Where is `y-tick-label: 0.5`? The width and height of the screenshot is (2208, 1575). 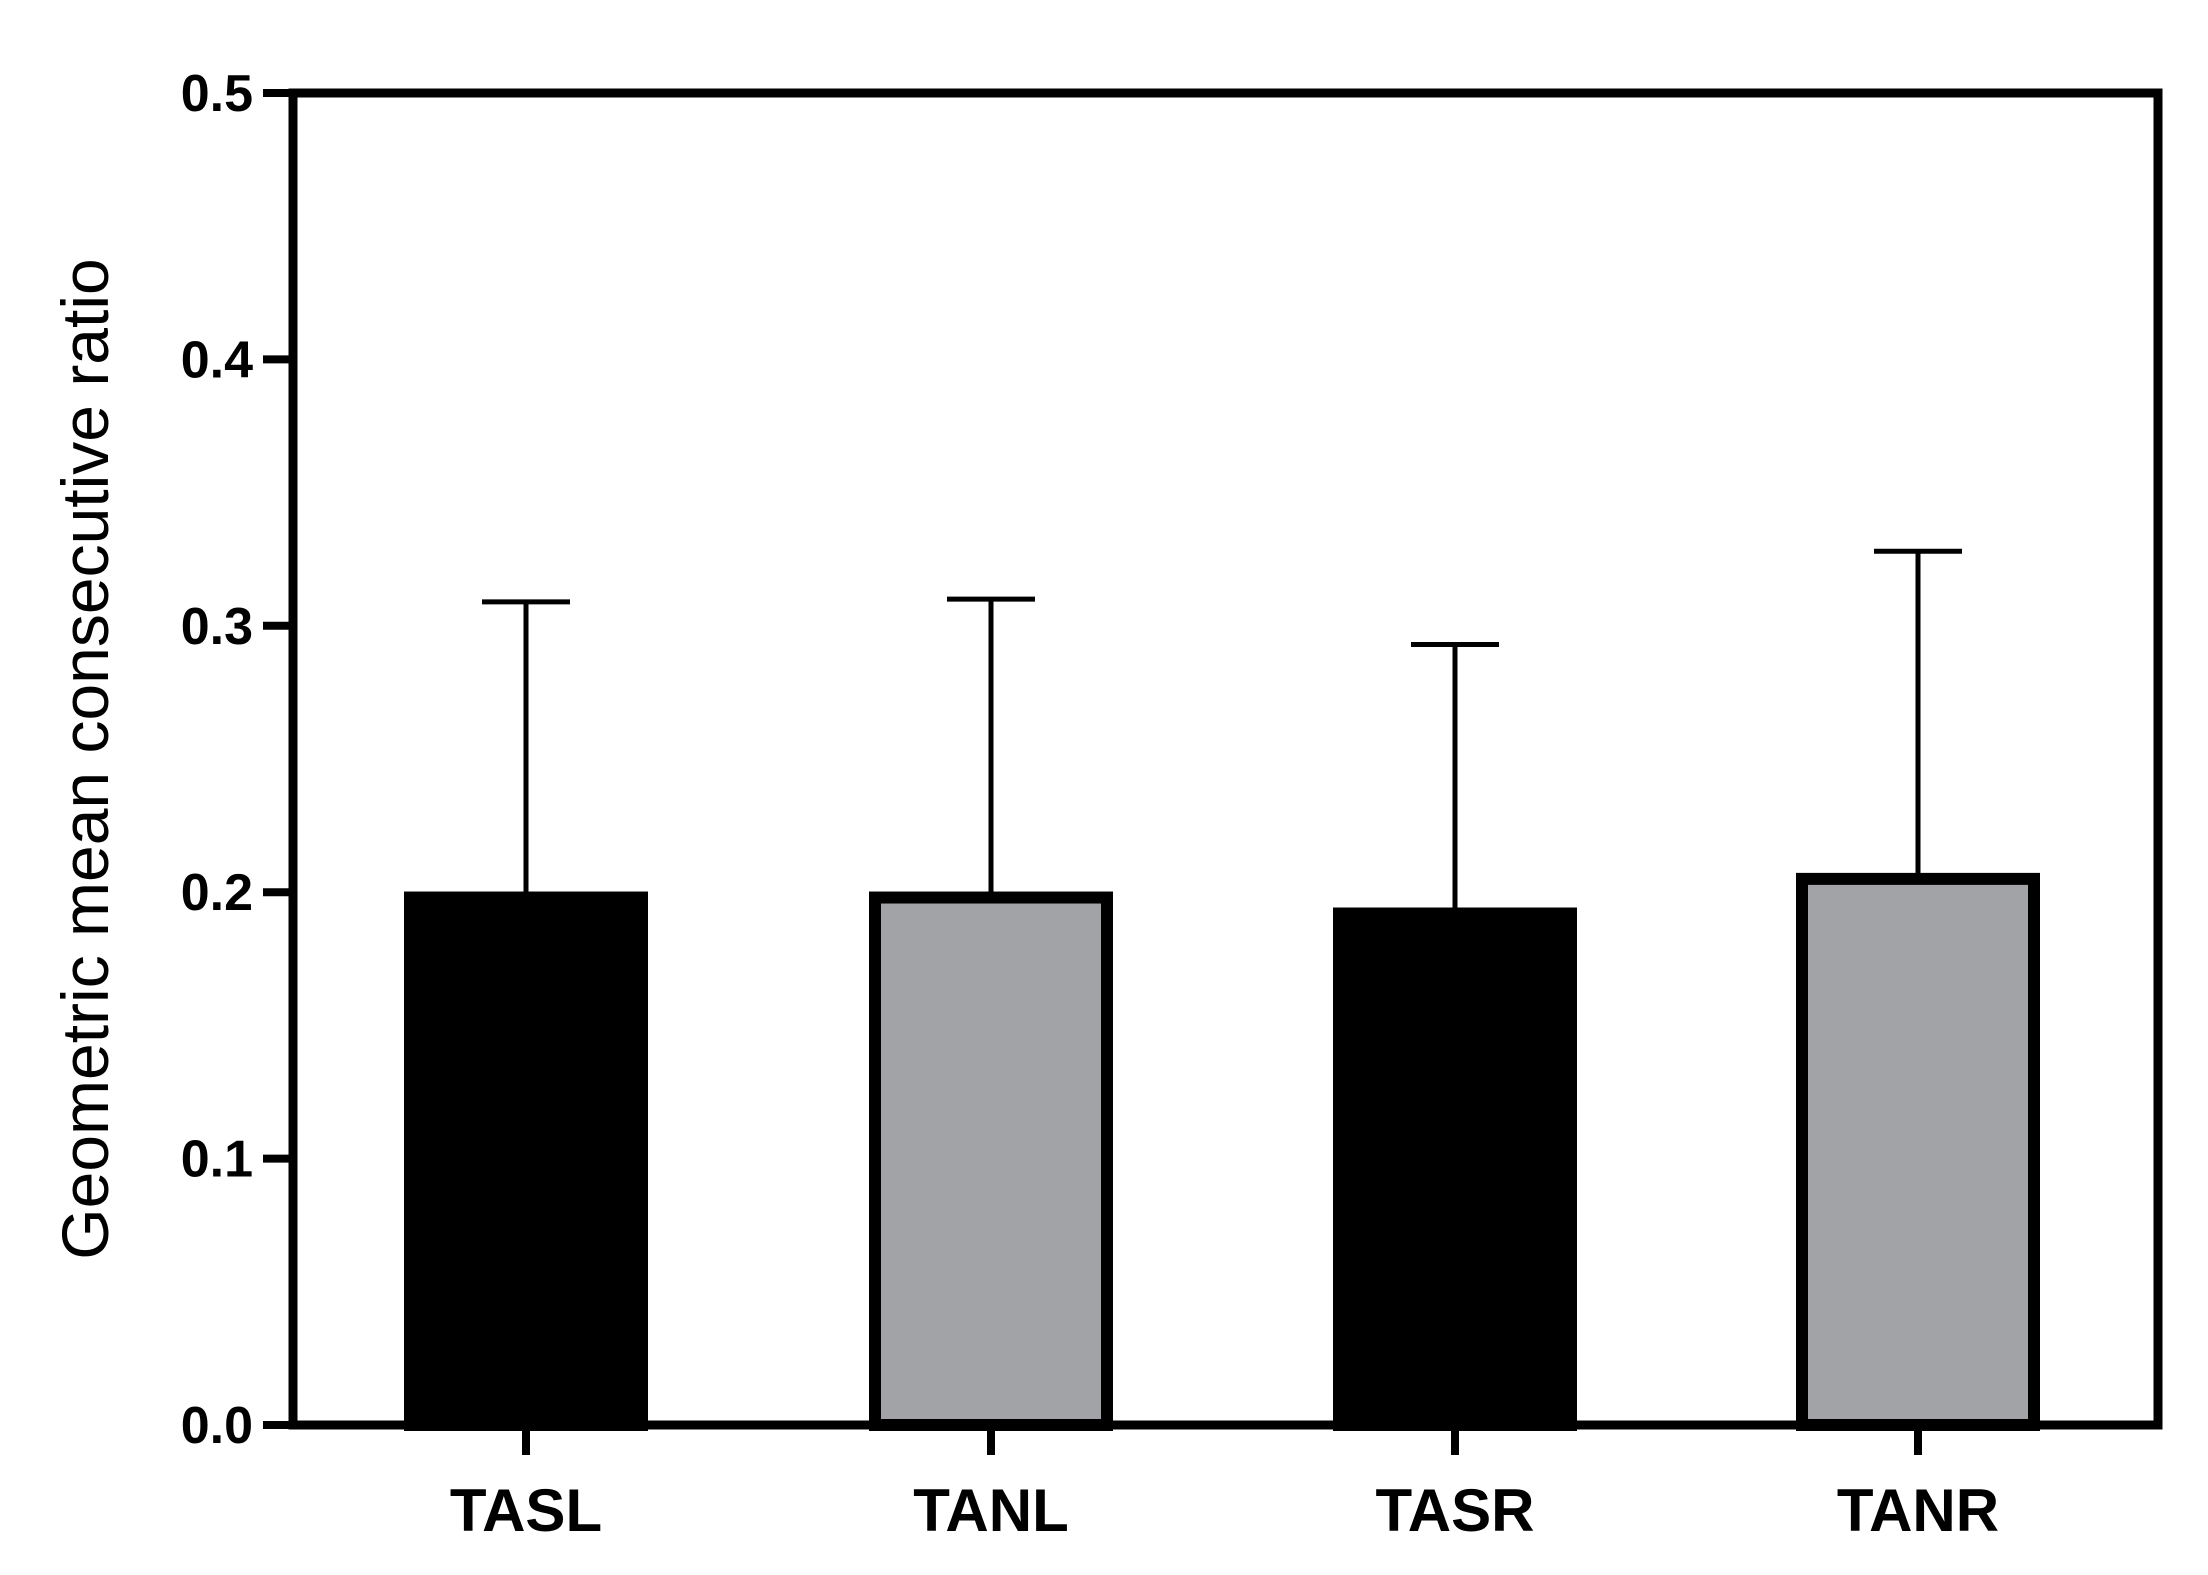 y-tick-label: 0.5 is located at coordinates (217, 94).